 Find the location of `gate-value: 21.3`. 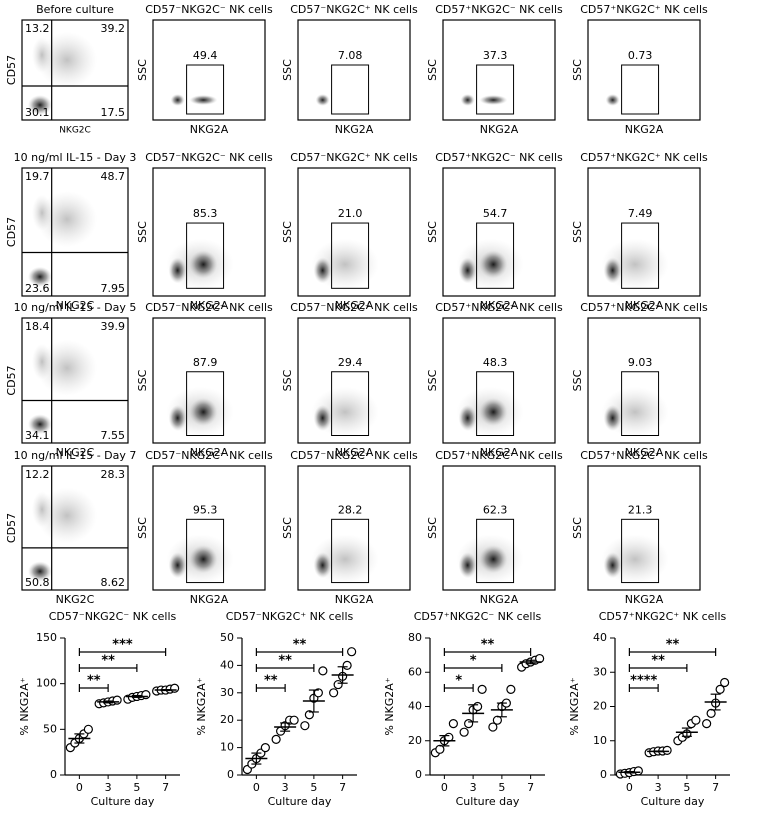

gate-value: 21.3 is located at coordinates (640, 509).